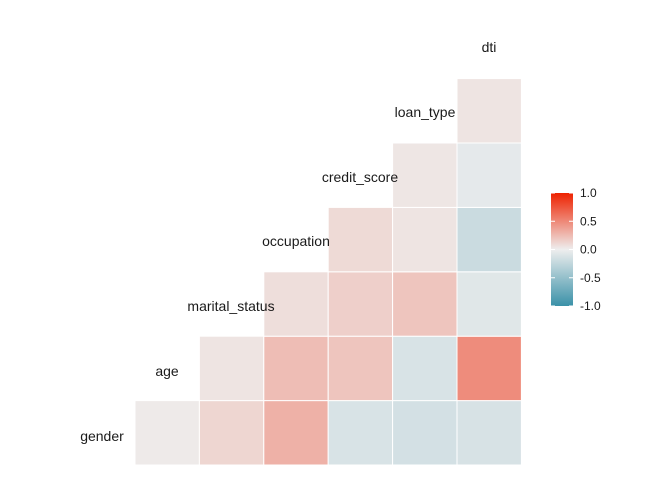 The image size is (672, 480). I want to click on legend-tick-label: 0.0, so click(588, 250).